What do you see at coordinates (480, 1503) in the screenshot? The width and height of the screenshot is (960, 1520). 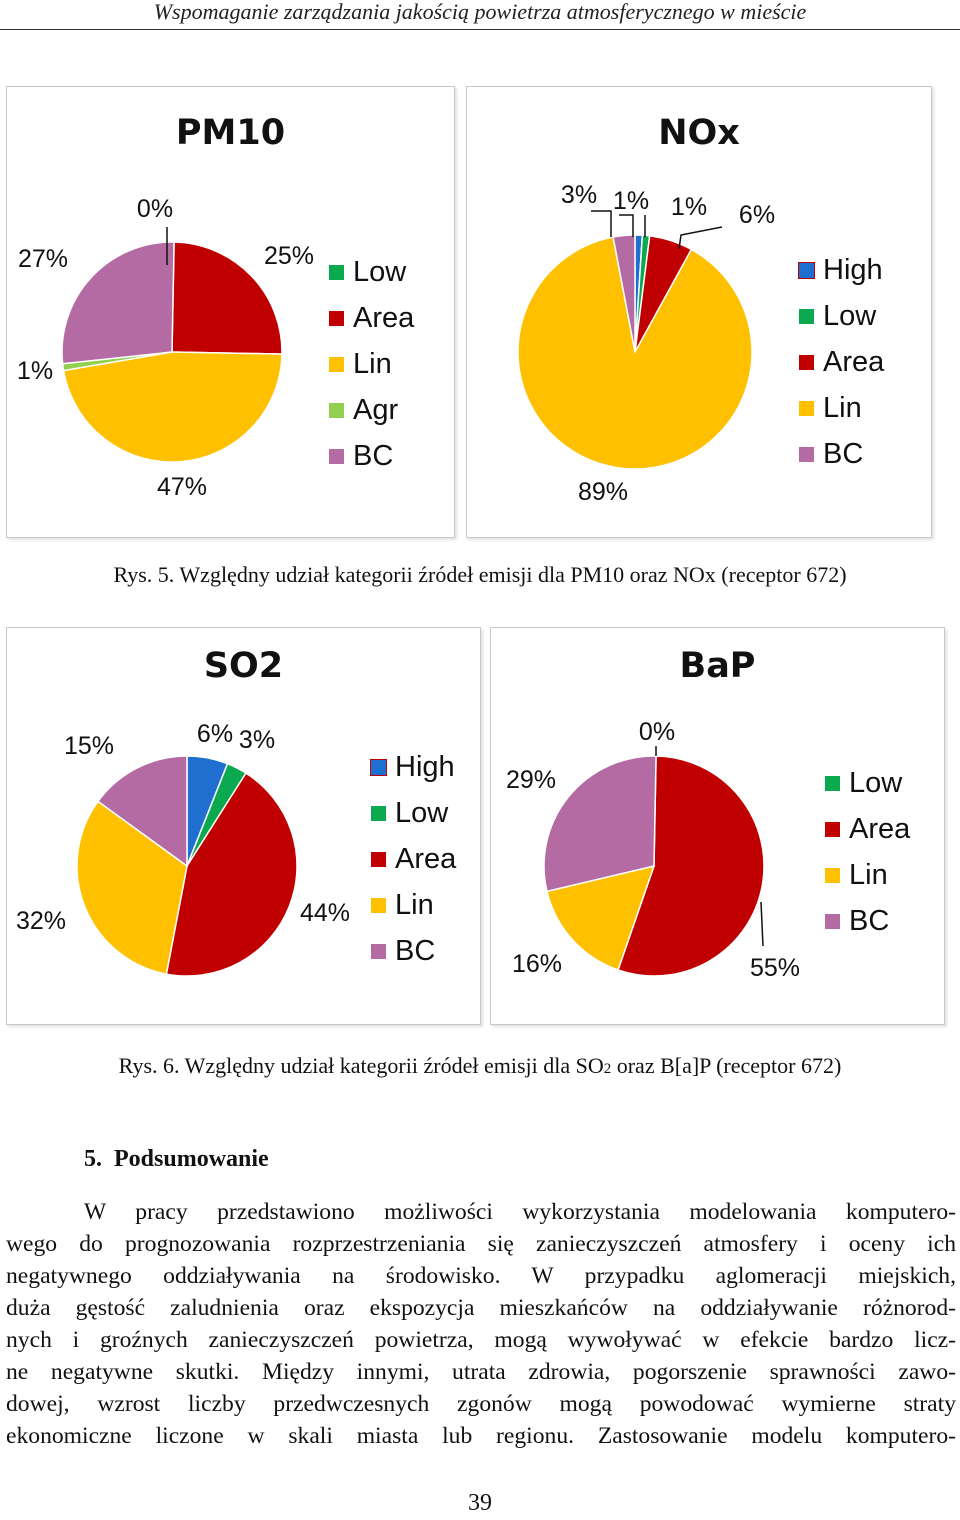 I see `page-number: 39` at bounding box center [480, 1503].